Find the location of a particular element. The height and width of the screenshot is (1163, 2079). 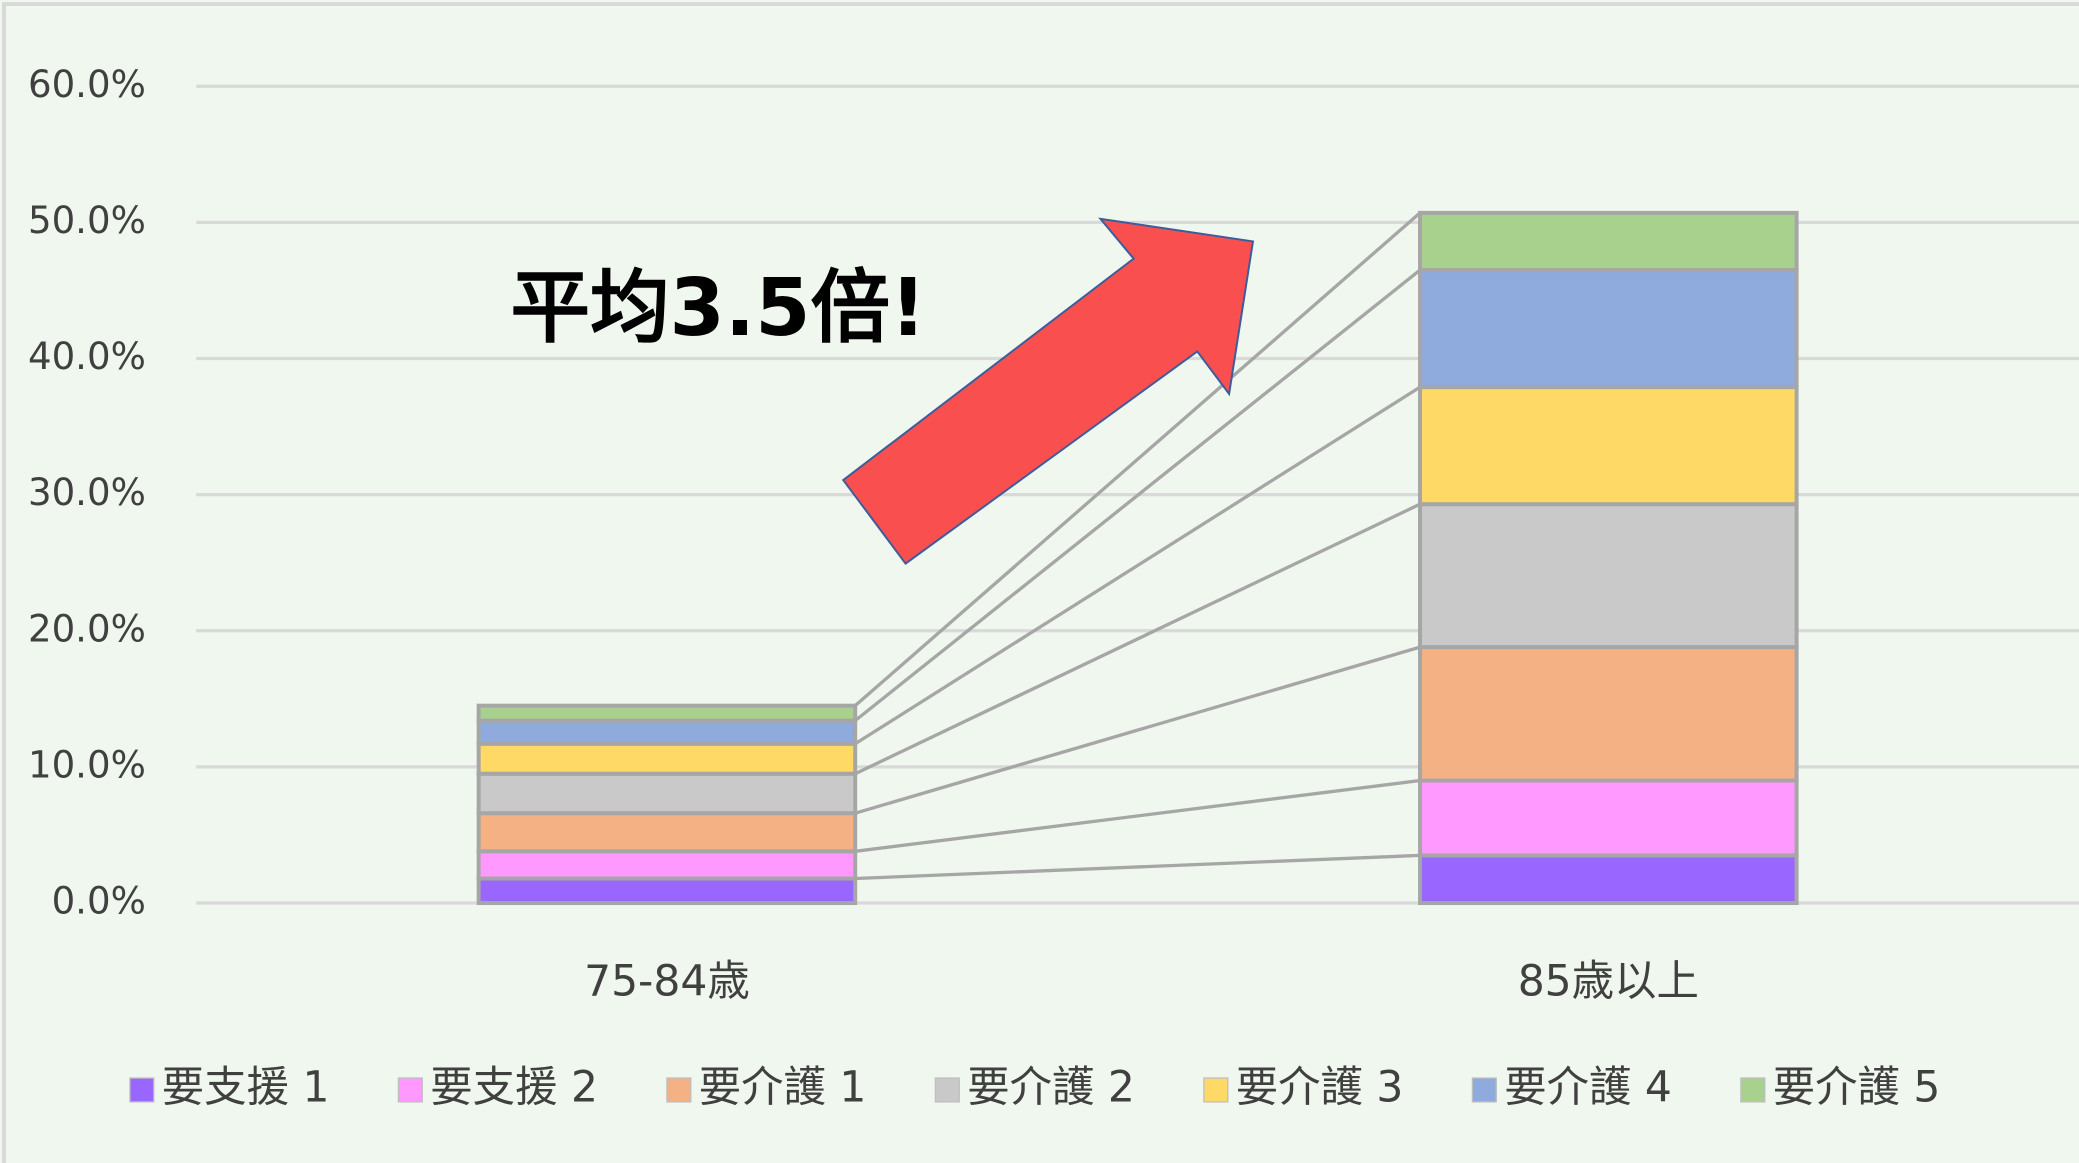

y-tick-label: 60.0% is located at coordinates (87, 84).